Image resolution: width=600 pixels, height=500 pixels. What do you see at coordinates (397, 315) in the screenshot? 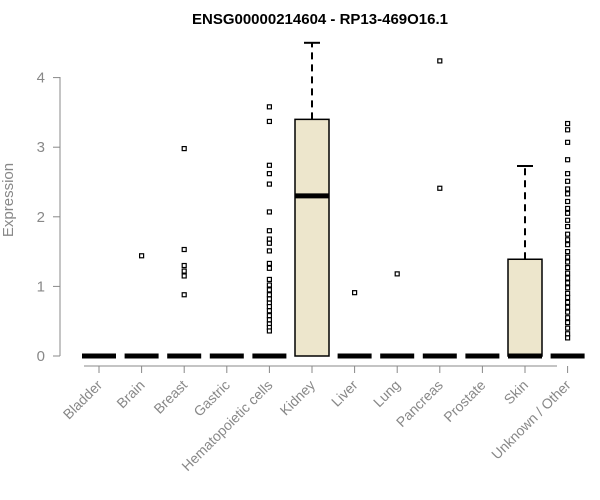
I see `box-lung` at bounding box center [397, 315].